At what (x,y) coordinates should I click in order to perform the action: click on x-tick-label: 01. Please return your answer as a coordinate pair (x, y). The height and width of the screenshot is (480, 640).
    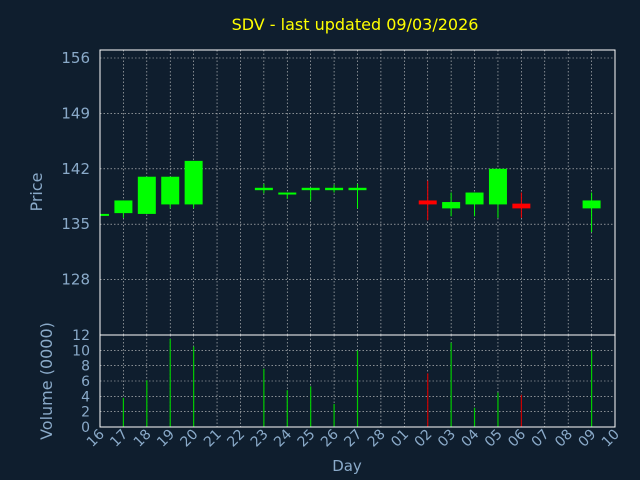
    Looking at the image, I should click on (400, 439).